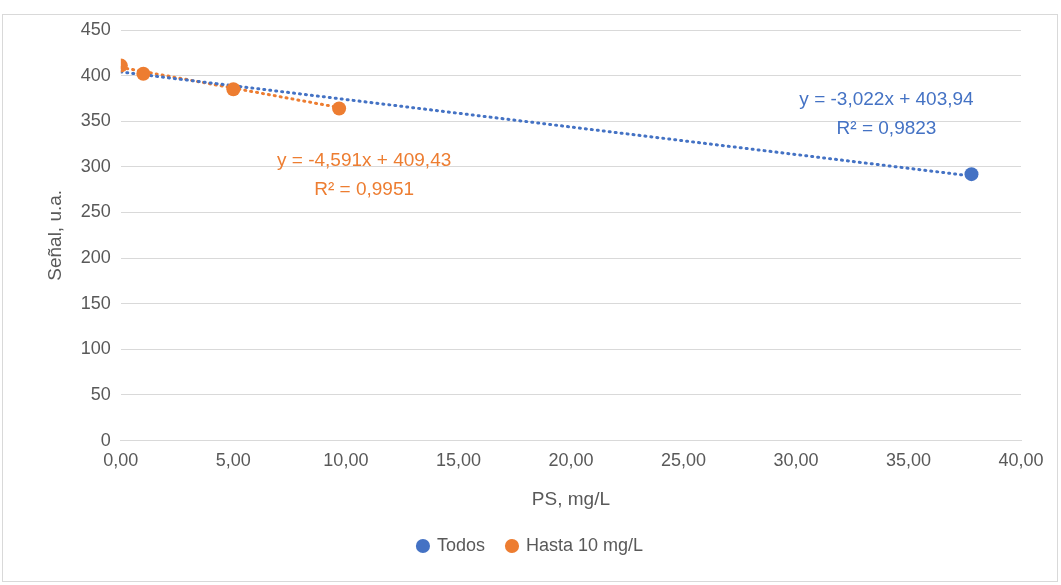 This screenshot has width=1061, height=585. What do you see at coordinates (908, 460) in the screenshot?
I see `x-tick-label: 35,00` at bounding box center [908, 460].